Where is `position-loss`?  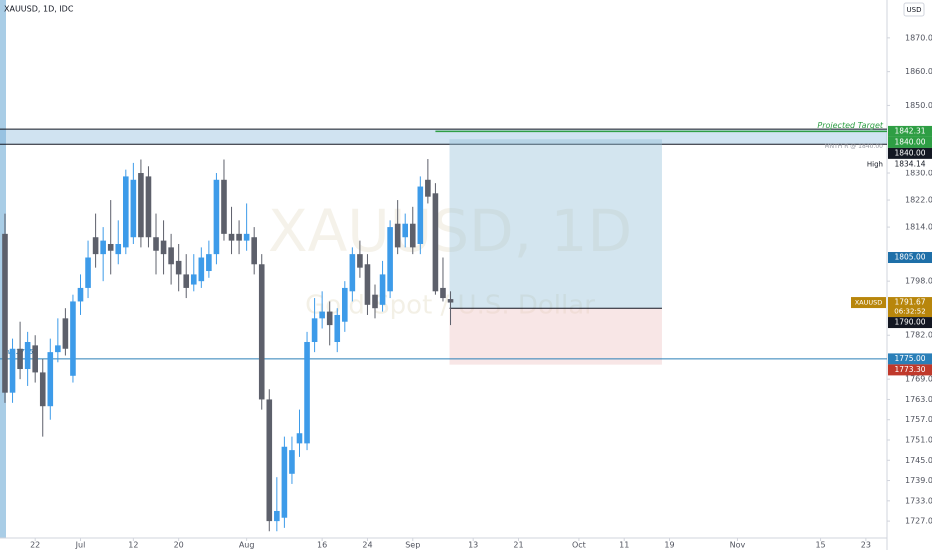 position-loss is located at coordinates (555, 336).